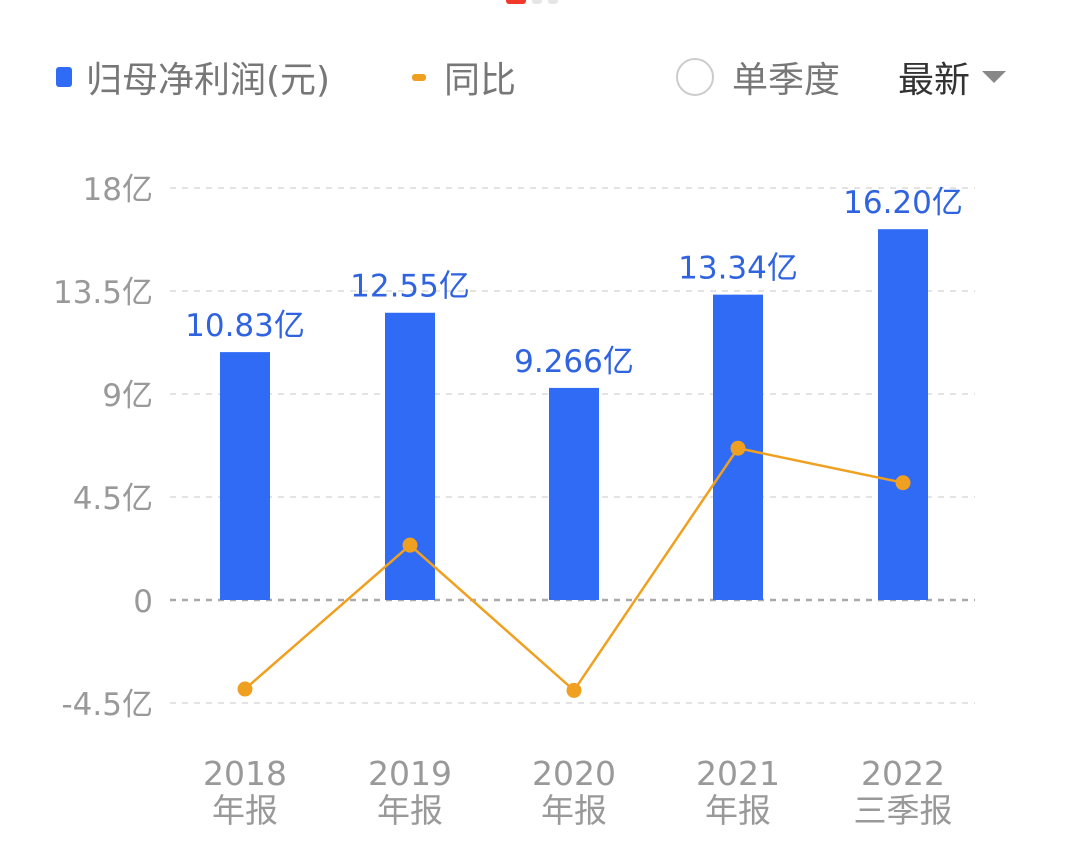 The image size is (1080, 868). I want to click on bar-value-label: 10.83亿, so click(245, 326).